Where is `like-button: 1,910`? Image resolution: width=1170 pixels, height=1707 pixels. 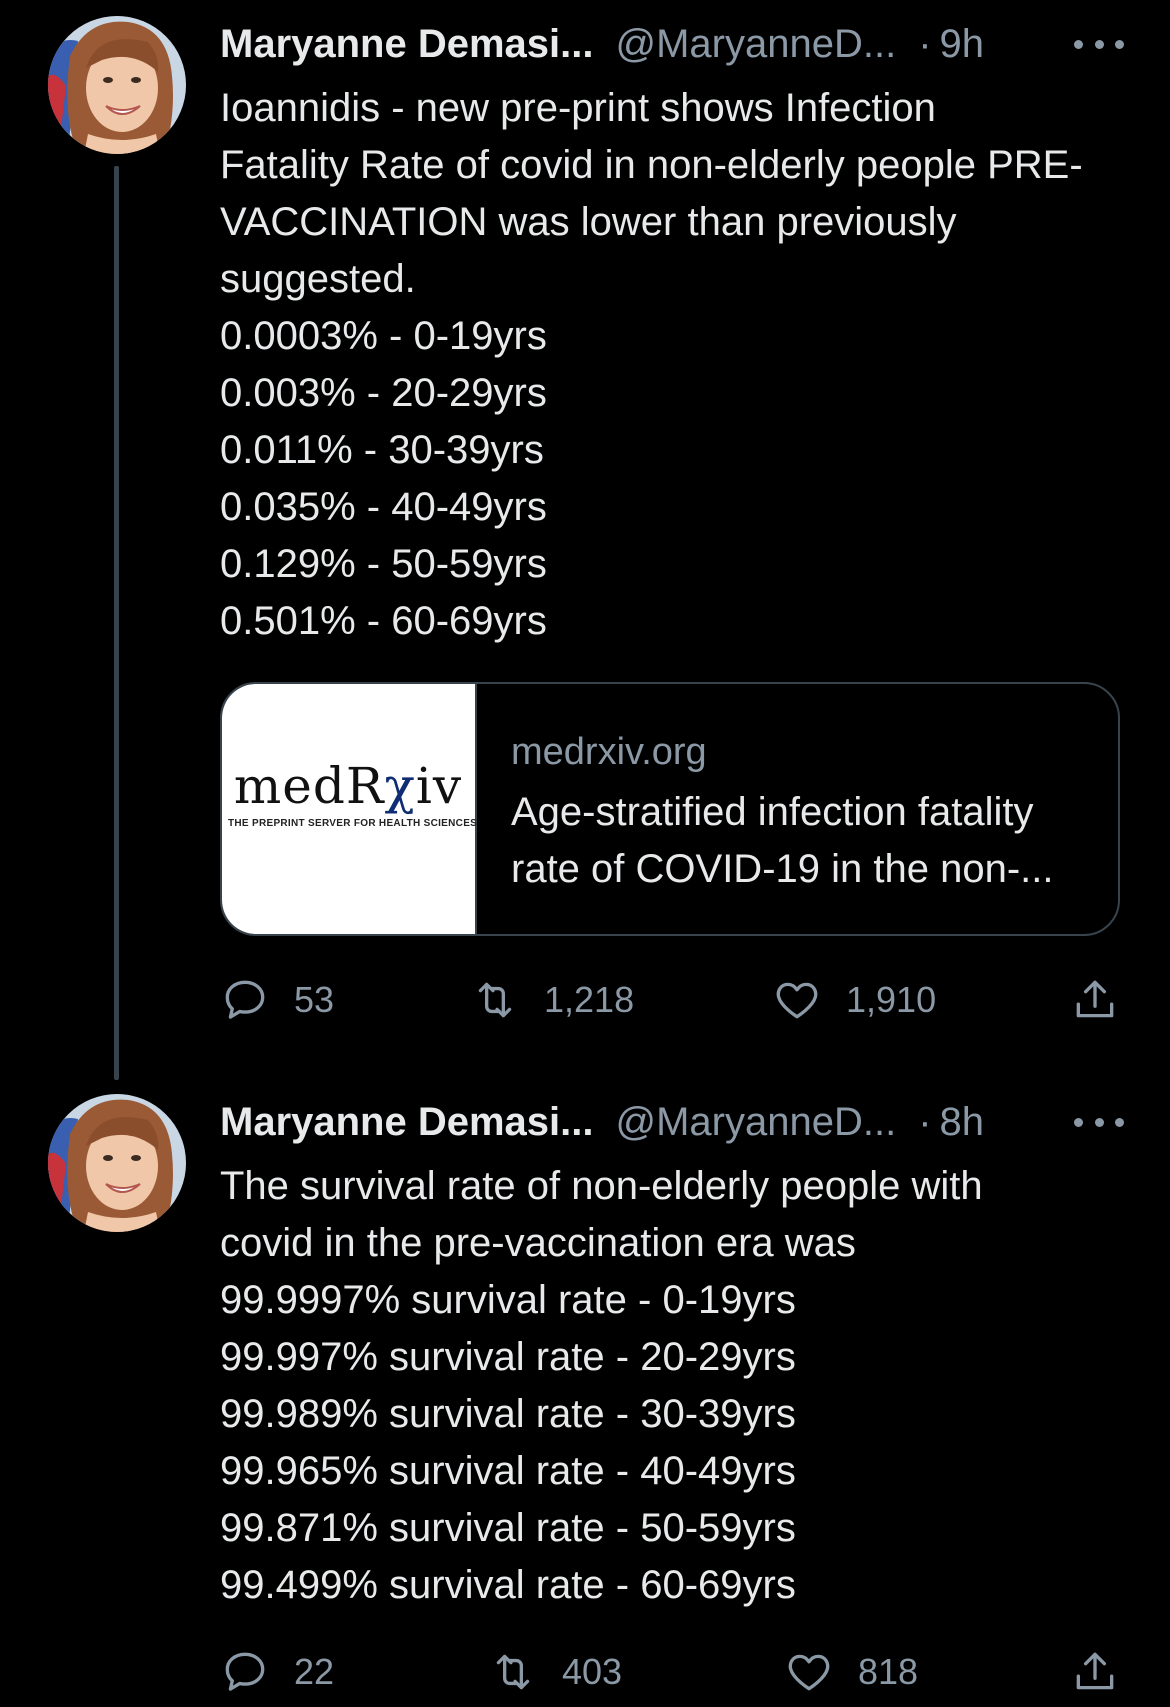 like-button: 1,910 is located at coordinates (854, 1000).